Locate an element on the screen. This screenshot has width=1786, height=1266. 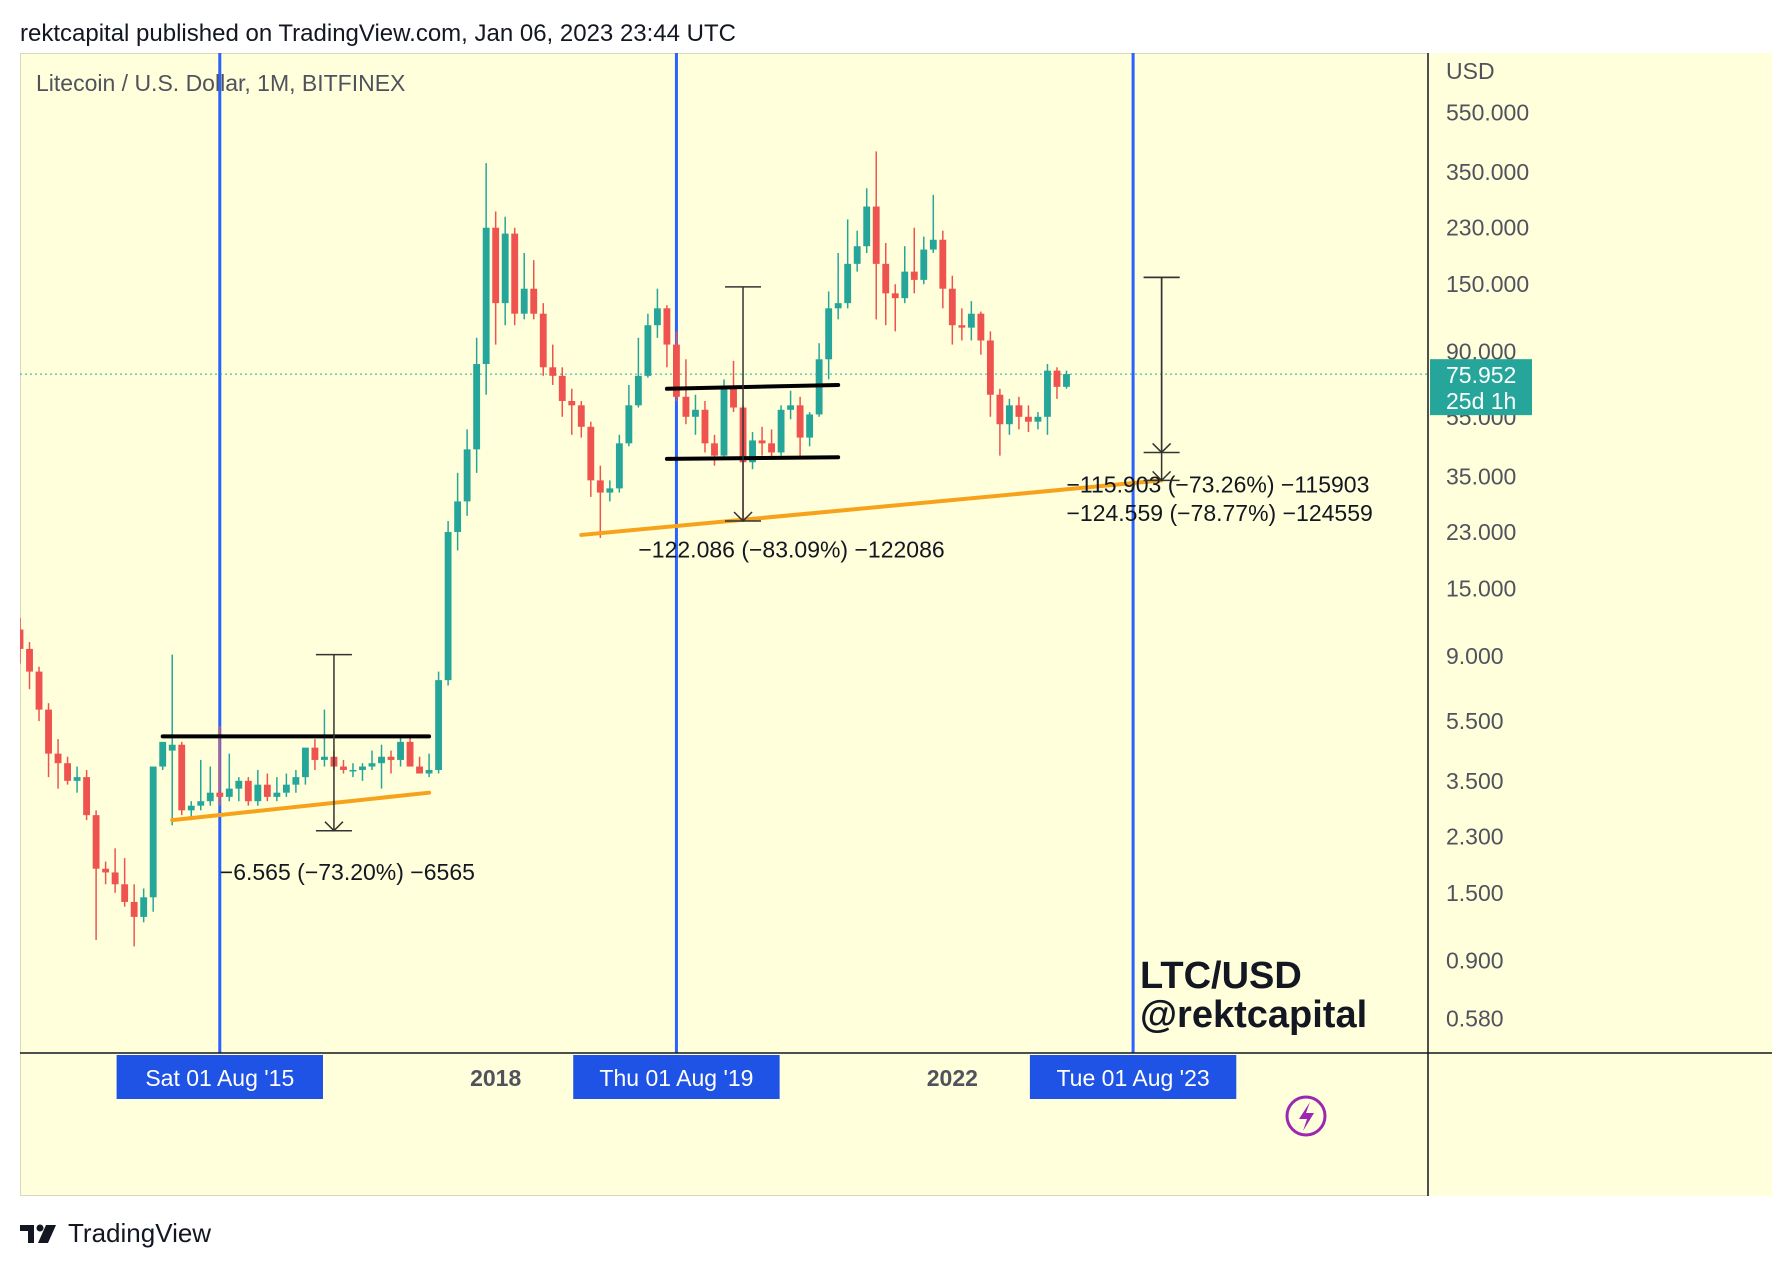
arrow-down-icon is located at coordinates (743, 517).